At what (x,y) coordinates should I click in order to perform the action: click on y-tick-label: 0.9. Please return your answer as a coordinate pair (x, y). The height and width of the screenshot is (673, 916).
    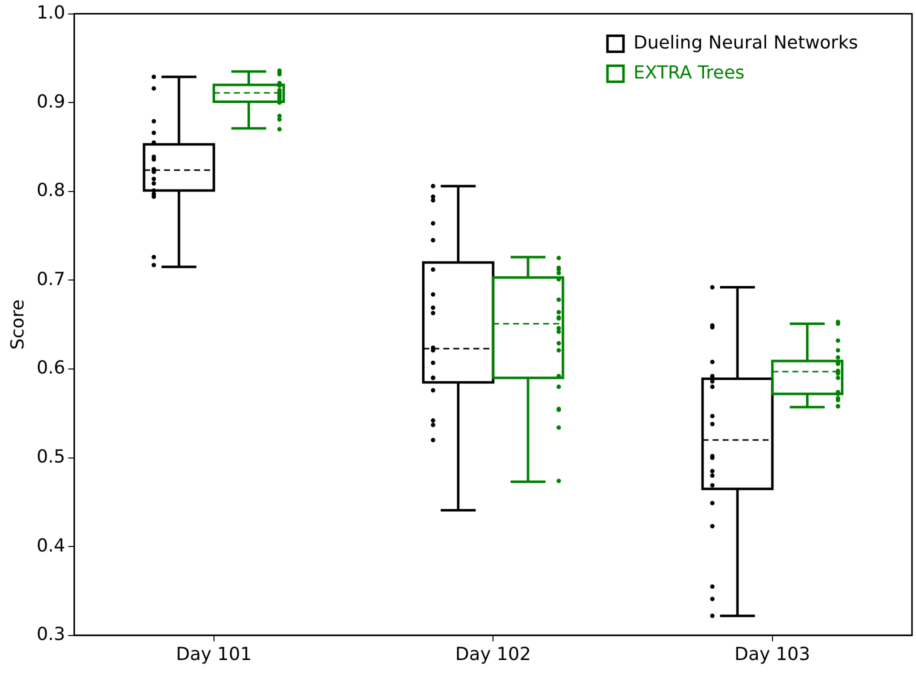
    Looking at the image, I should click on (51, 101).